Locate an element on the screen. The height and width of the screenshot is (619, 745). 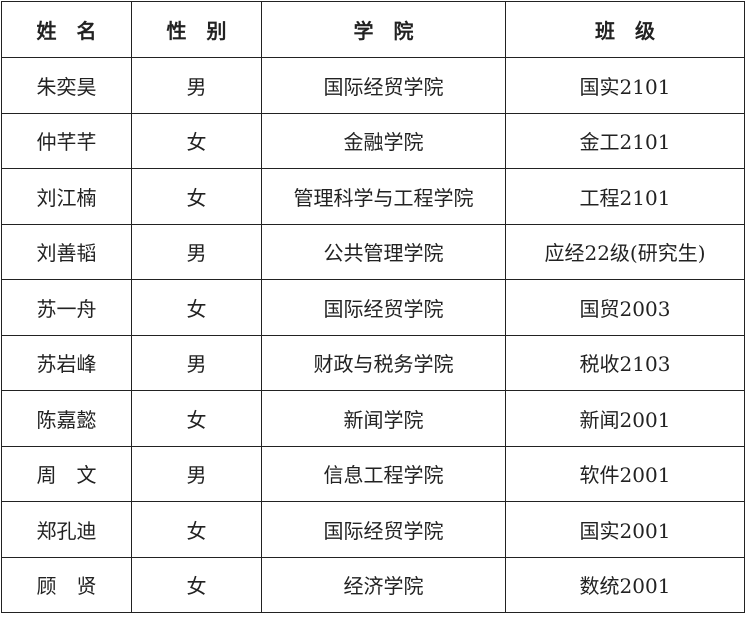
cell-name: 仲芊芊 is located at coordinates (66, 140).